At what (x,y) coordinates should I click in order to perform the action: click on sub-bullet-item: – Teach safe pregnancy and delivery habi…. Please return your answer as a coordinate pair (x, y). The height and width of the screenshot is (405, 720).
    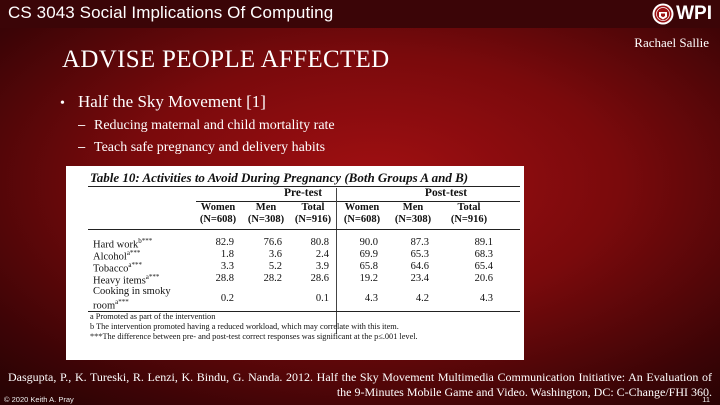
    Looking at the image, I should click on (206, 147).